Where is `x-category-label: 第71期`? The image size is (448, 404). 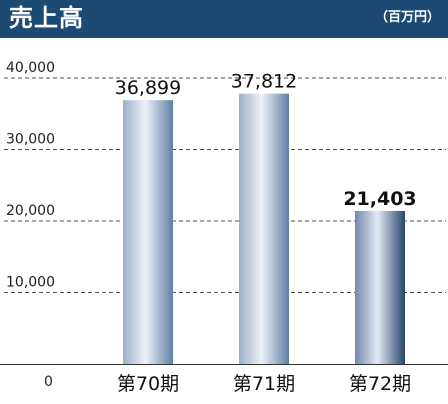
x-category-label: 第71期 is located at coordinates (264, 384).